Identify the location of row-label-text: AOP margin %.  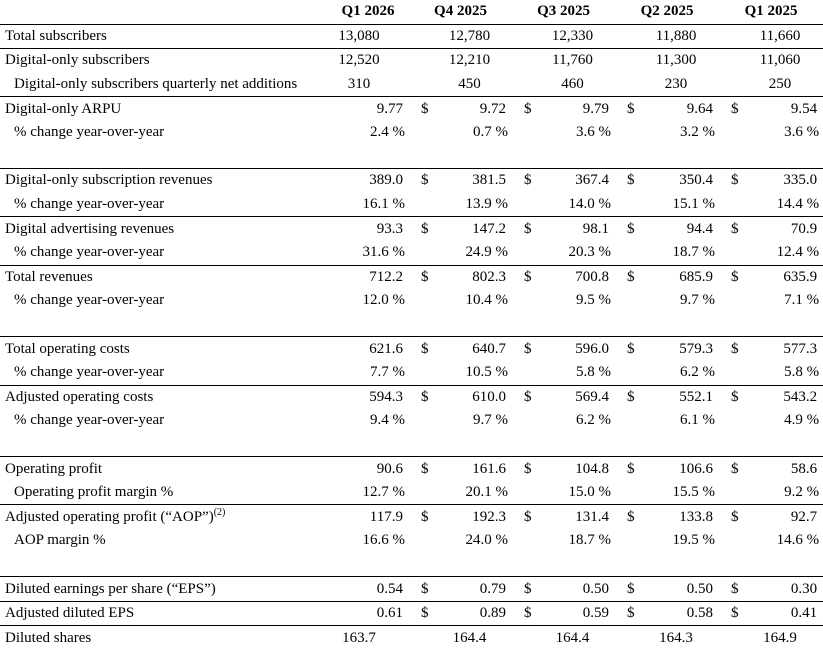
(60, 540).